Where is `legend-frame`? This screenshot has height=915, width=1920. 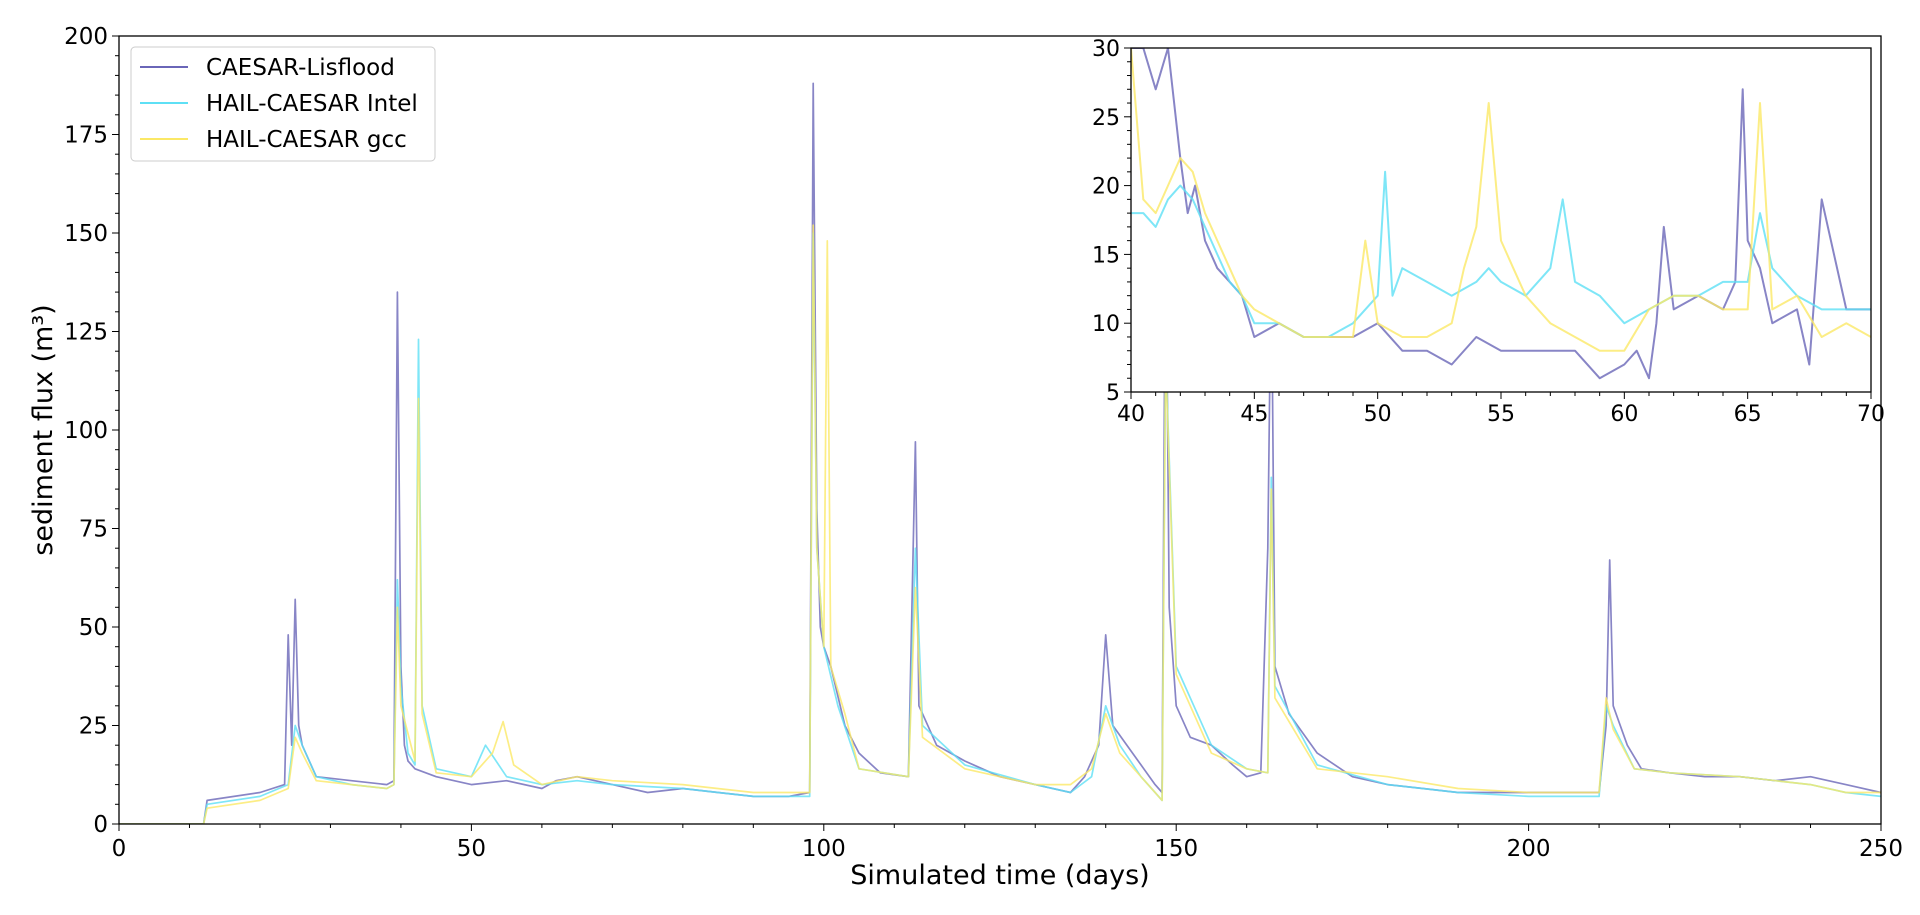
legend-frame is located at coordinates (283, 104).